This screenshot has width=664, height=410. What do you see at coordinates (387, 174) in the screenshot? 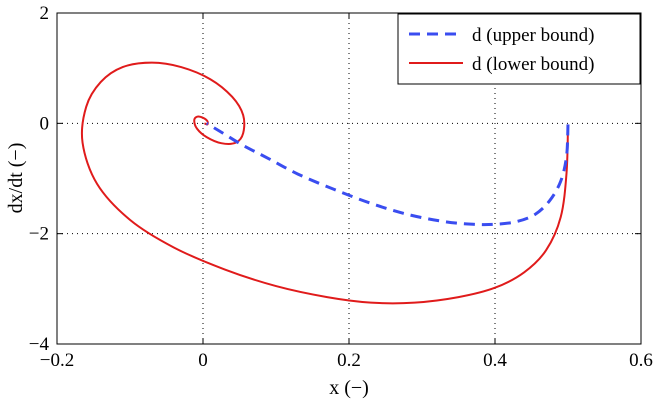
I see `series-line-upper-bound` at bounding box center [387, 174].